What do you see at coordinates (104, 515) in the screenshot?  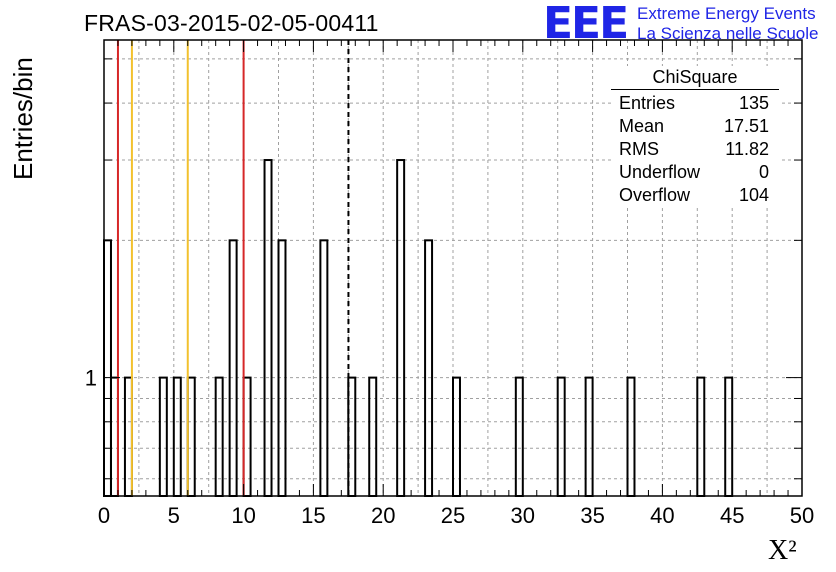 I see `x-tick-label: 0` at bounding box center [104, 515].